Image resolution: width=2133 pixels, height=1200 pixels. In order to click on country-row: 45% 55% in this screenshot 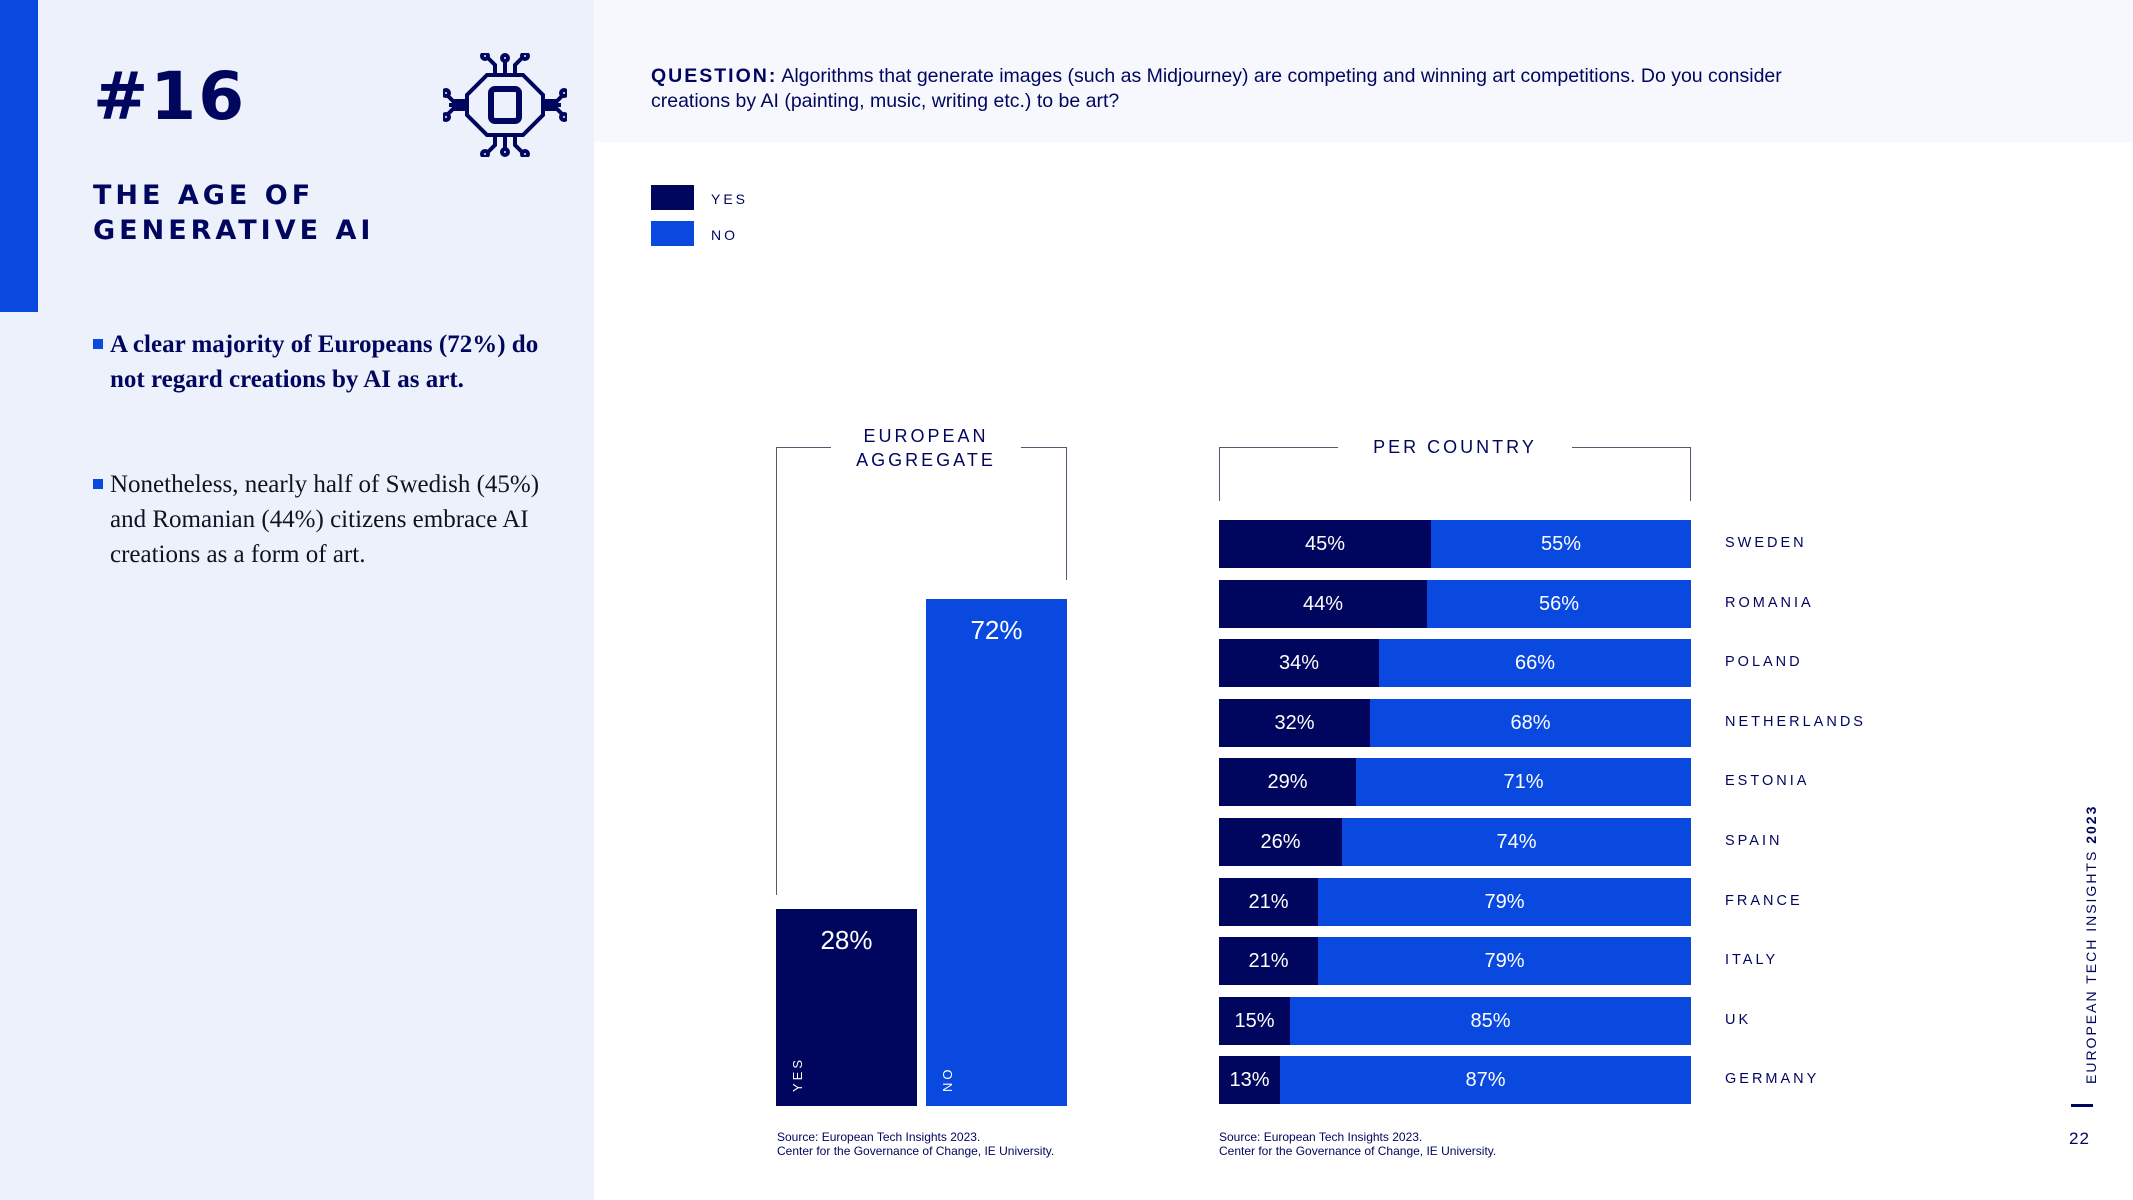, I will do `click(1455, 544)`.